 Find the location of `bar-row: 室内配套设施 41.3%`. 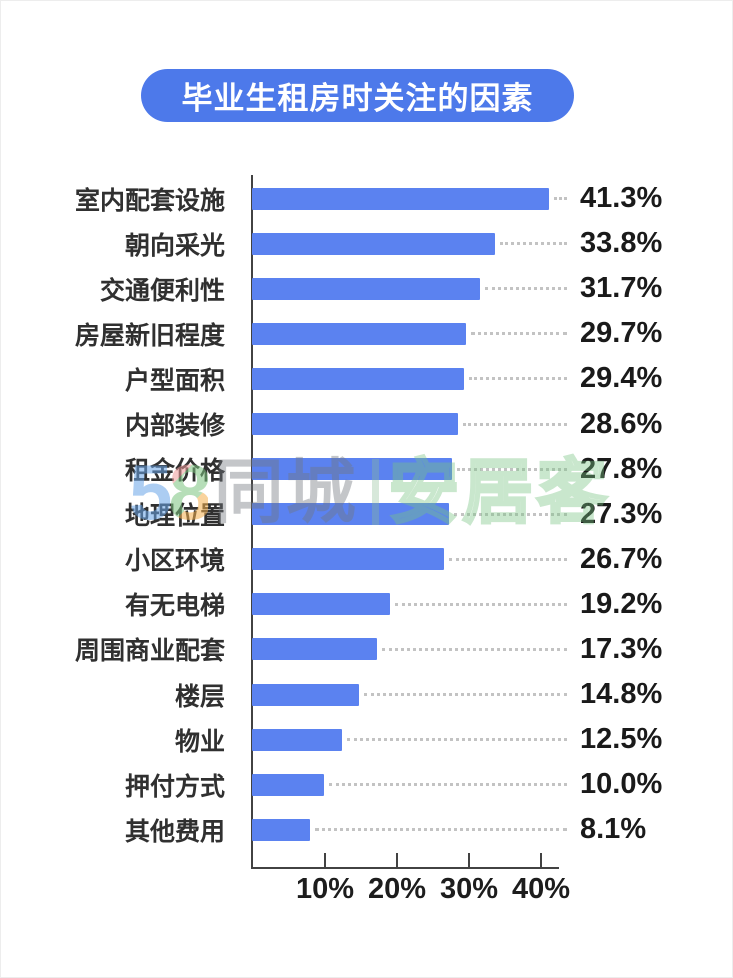

bar-row: 室内配套设施 41.3% is located at coordinates (366, 198).